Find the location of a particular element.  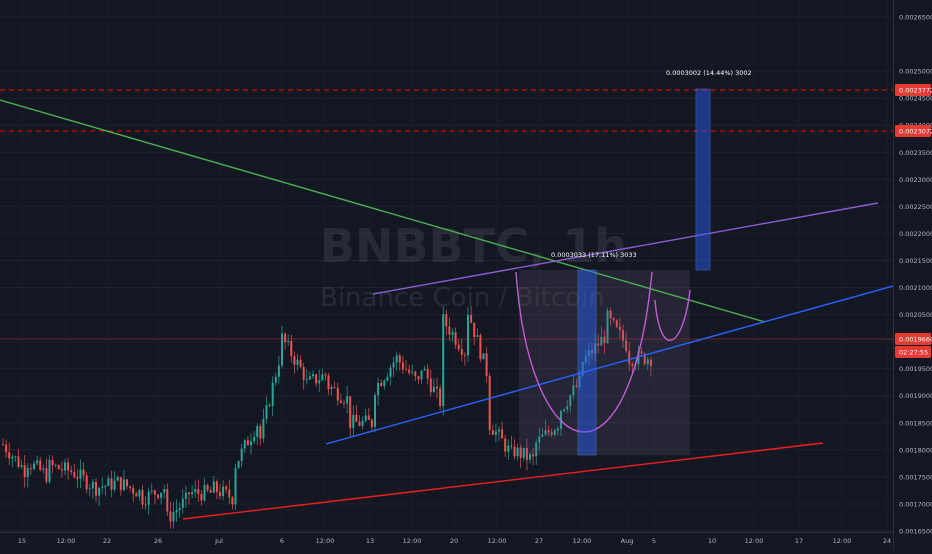

y-tick-label: 0.0025000 is located at coordinates (915, 72).